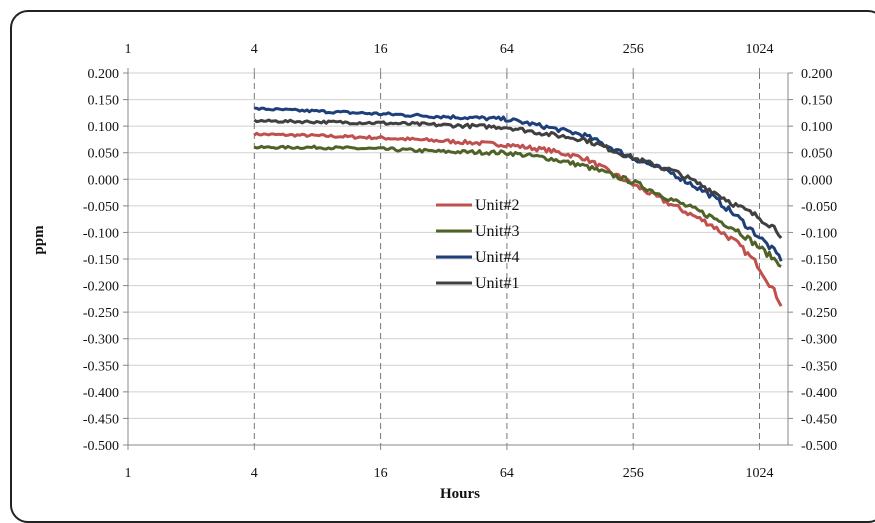 The image size is (875, 523). Describe the element at coordinates (819, 207) in the screenshot. I see `y-tick-label-right: -0.050` at that location.